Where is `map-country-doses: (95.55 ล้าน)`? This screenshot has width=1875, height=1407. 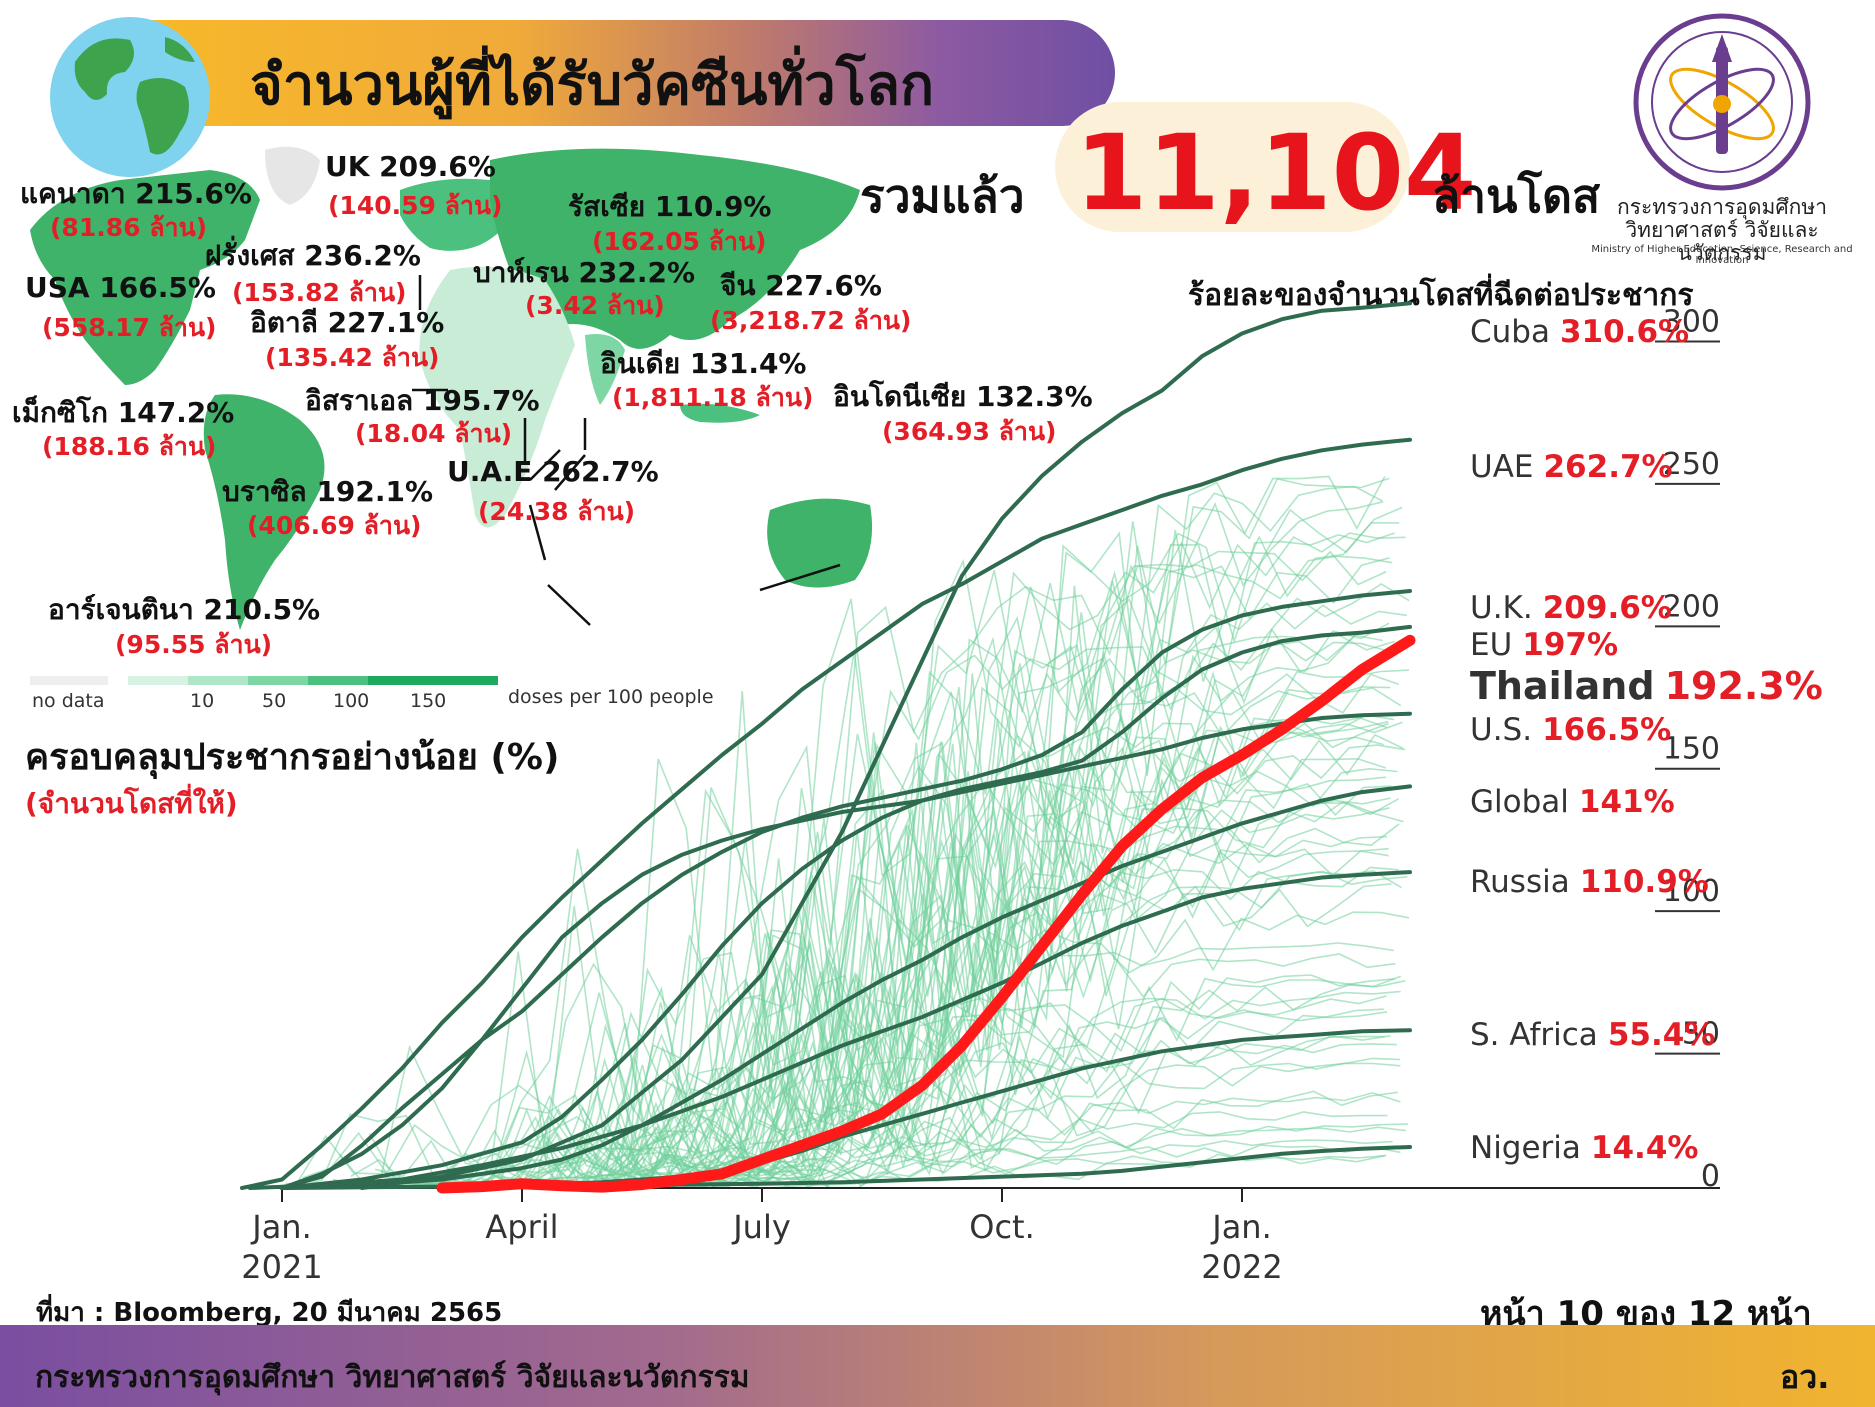
map-country-doses: (95.55 ล้าน) is located at coordinates (194, 644).